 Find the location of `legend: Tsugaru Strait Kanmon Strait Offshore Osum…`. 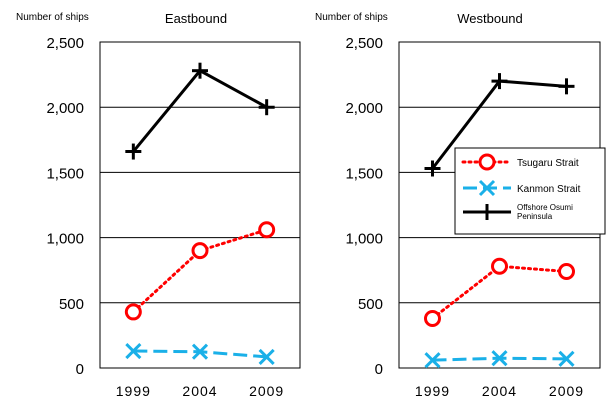

legend: Tsugaru Strait Kanmon Strait Offshore Osum… is located at coordinates (530, 191).